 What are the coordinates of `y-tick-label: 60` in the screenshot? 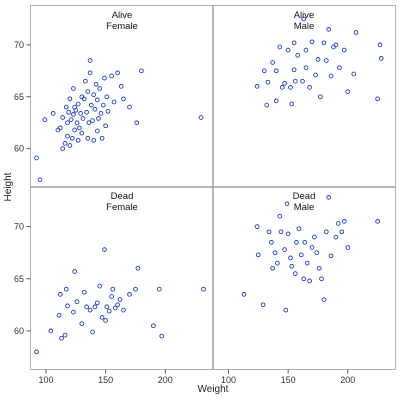 It's located at (19, 149).